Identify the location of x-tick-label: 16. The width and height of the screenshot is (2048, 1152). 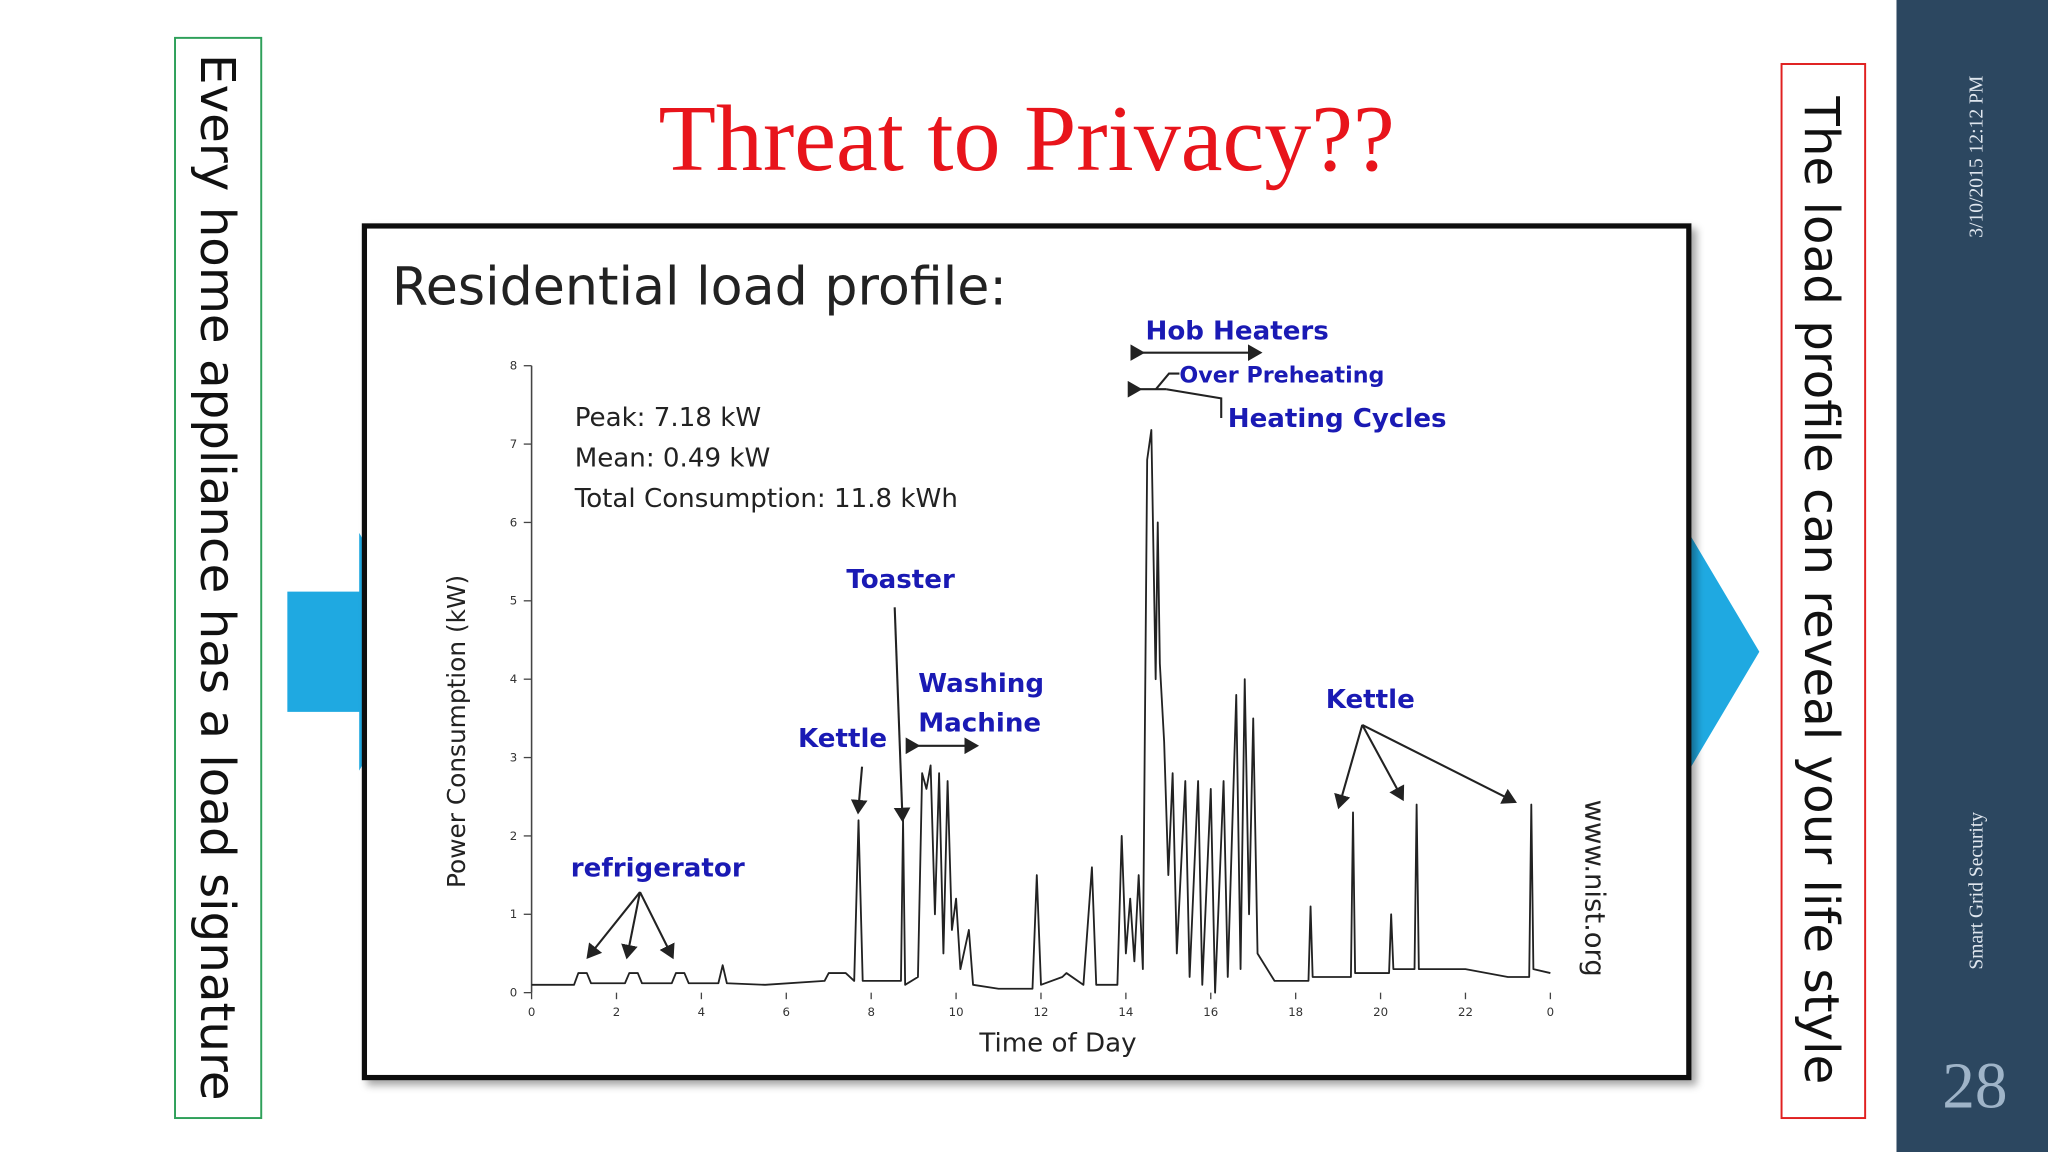
(1210, 1012).